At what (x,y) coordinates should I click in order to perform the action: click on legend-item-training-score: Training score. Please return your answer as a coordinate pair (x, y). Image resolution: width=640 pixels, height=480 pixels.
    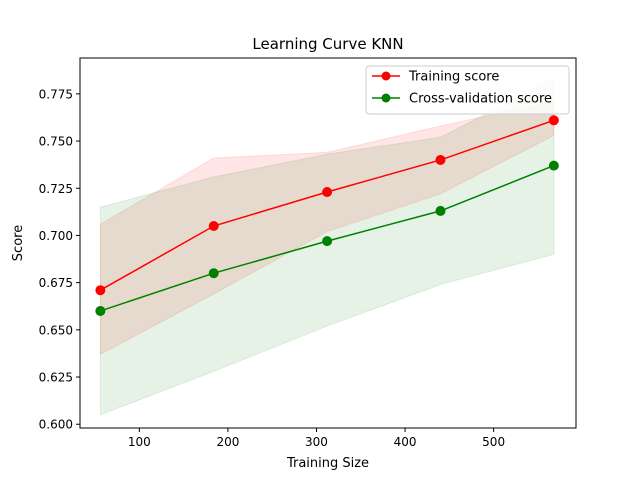
    Looking at the image, I should click on (435, 77).